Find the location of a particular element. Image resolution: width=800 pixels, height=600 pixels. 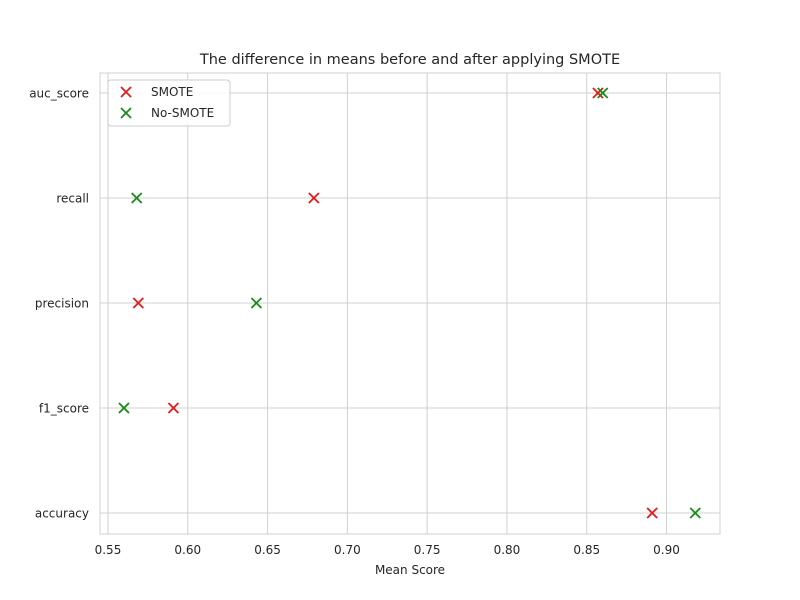

x-axis-title: Mean Score is located at coordinates (410, 570).